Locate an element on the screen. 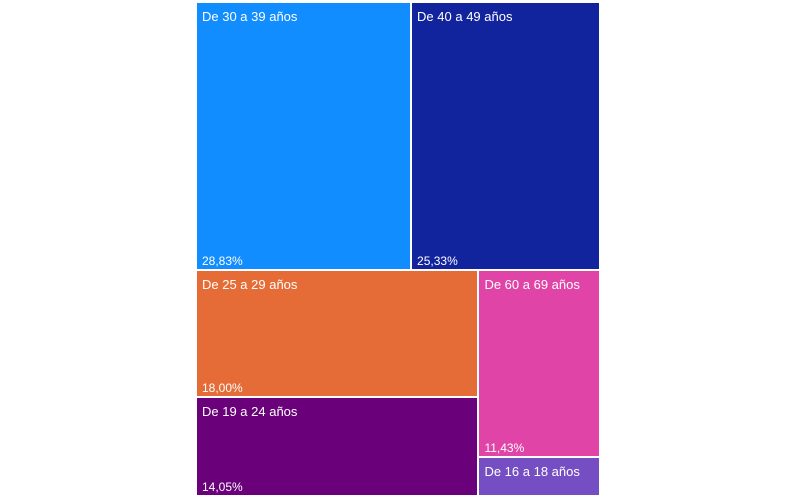  tile-value-label: 11,43% is located at coordinates (504, 448).